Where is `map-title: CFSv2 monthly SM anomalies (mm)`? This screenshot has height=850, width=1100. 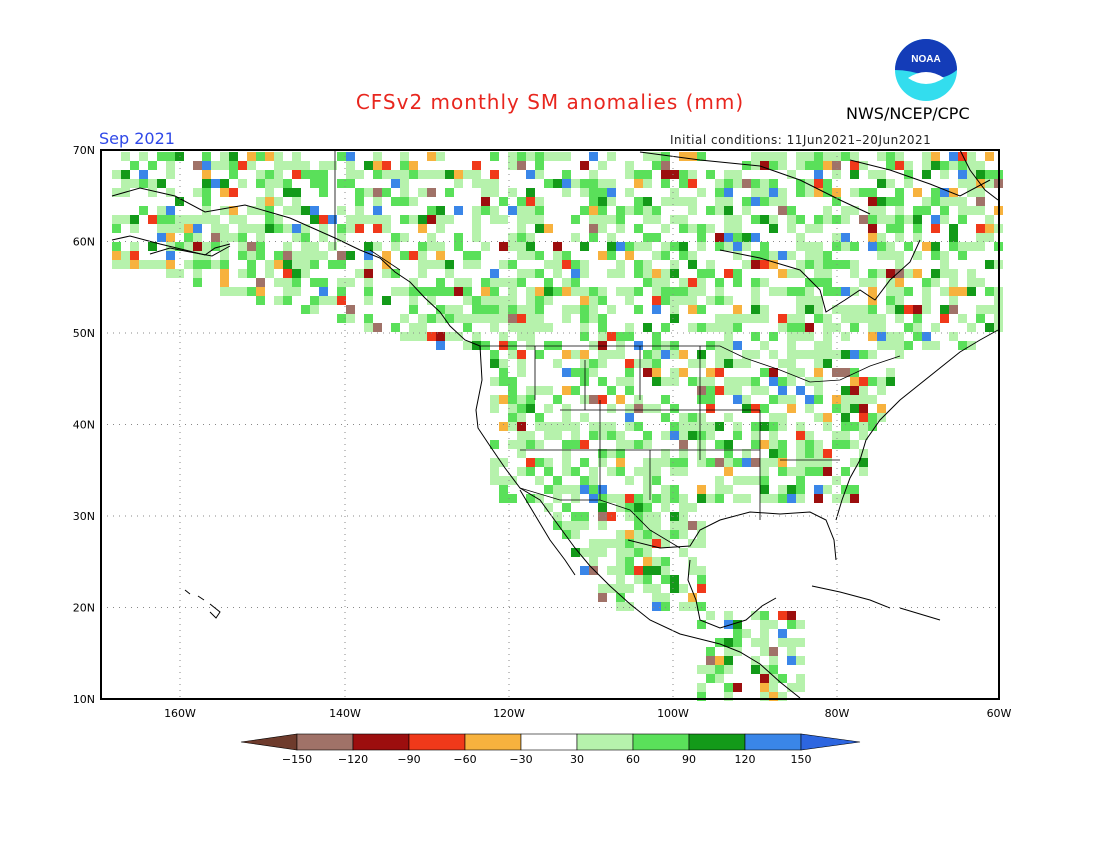 map-title: CFSv2 monthly SM anomalies (mm) is located at coordinates (550, 102).